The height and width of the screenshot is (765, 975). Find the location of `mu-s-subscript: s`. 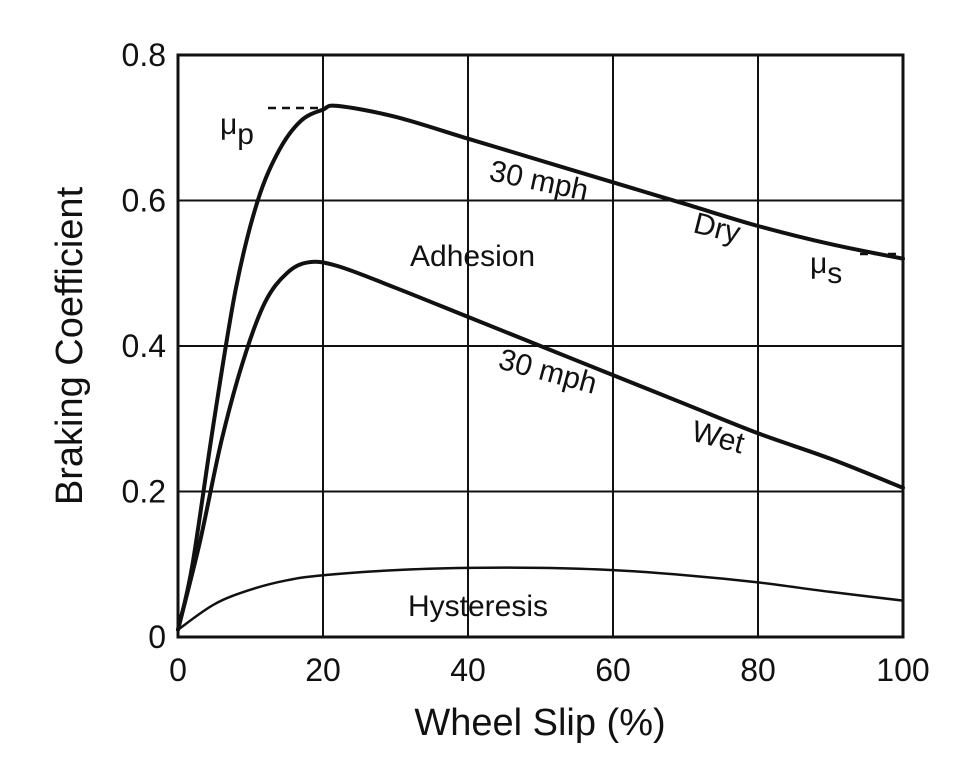

mu-s-subscript: s is located at coordinates (834, 273).